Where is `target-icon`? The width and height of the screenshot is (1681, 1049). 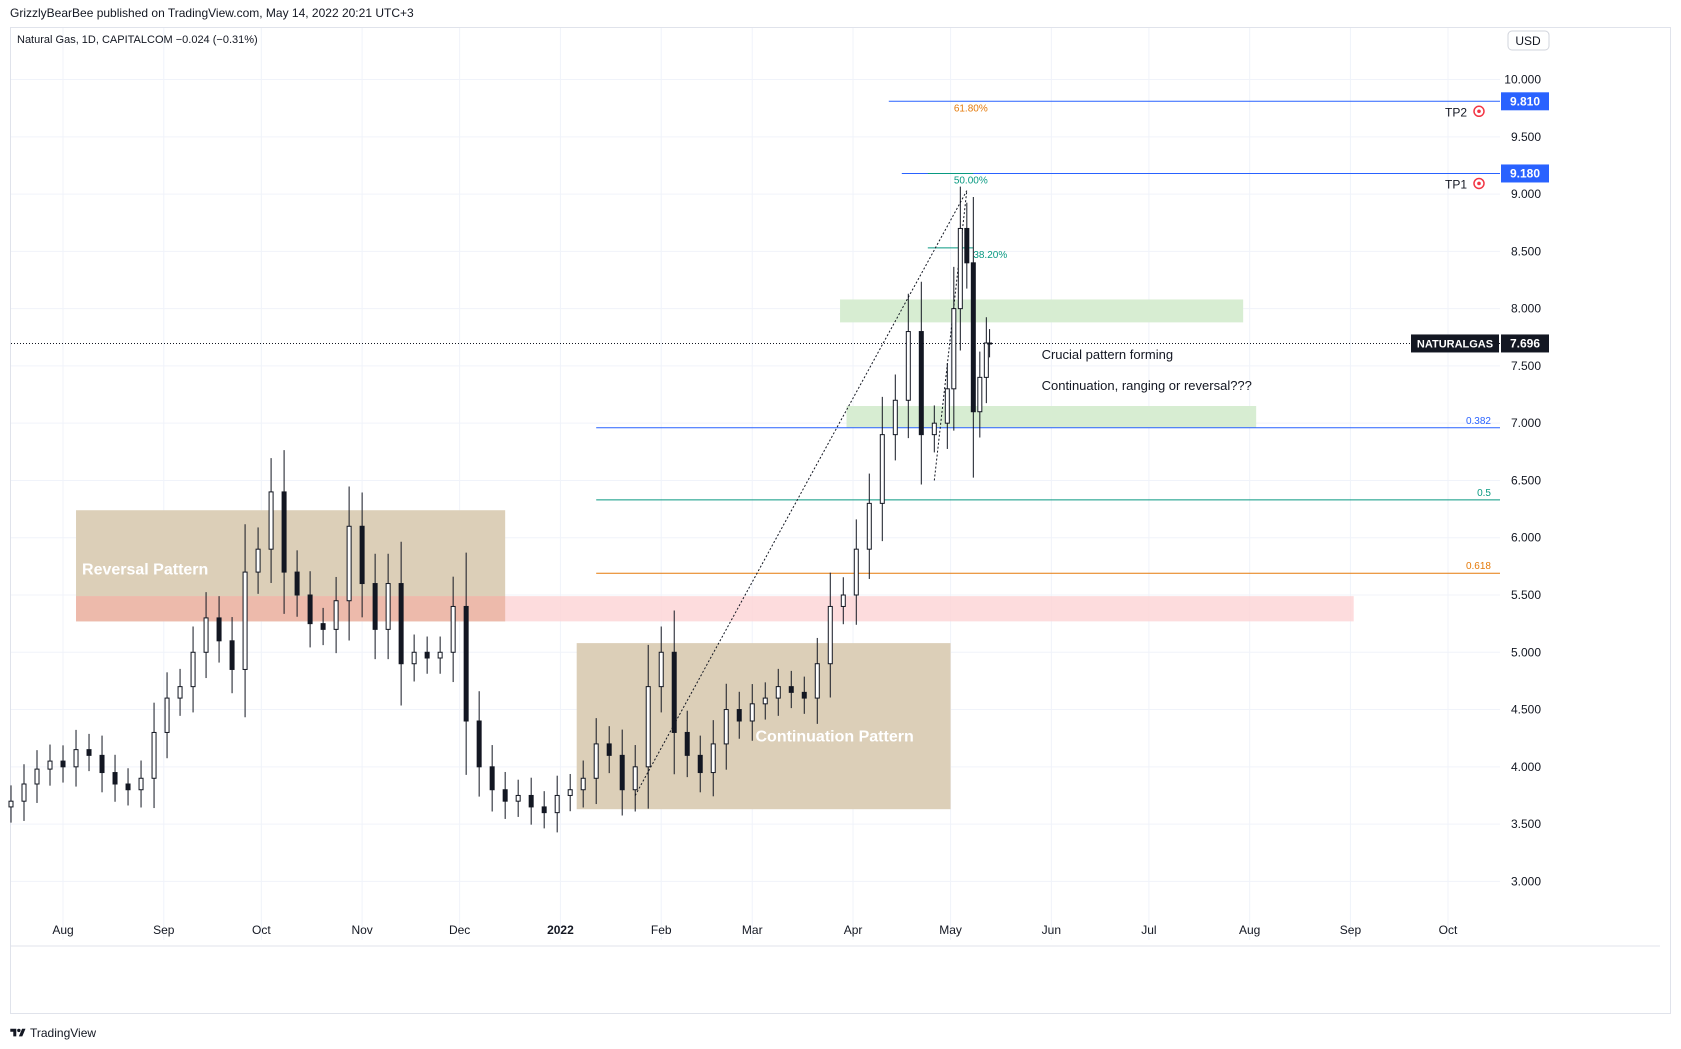 target-icon is located at coordinates (1479, 111).